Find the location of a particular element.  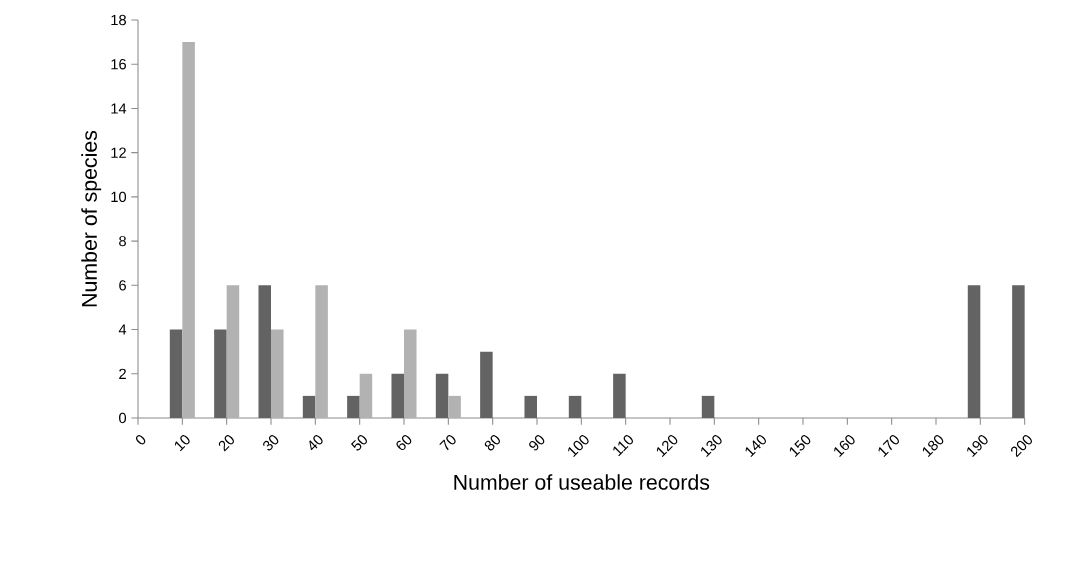

x-tick-label: 40 is located at coordinates (316, 443).